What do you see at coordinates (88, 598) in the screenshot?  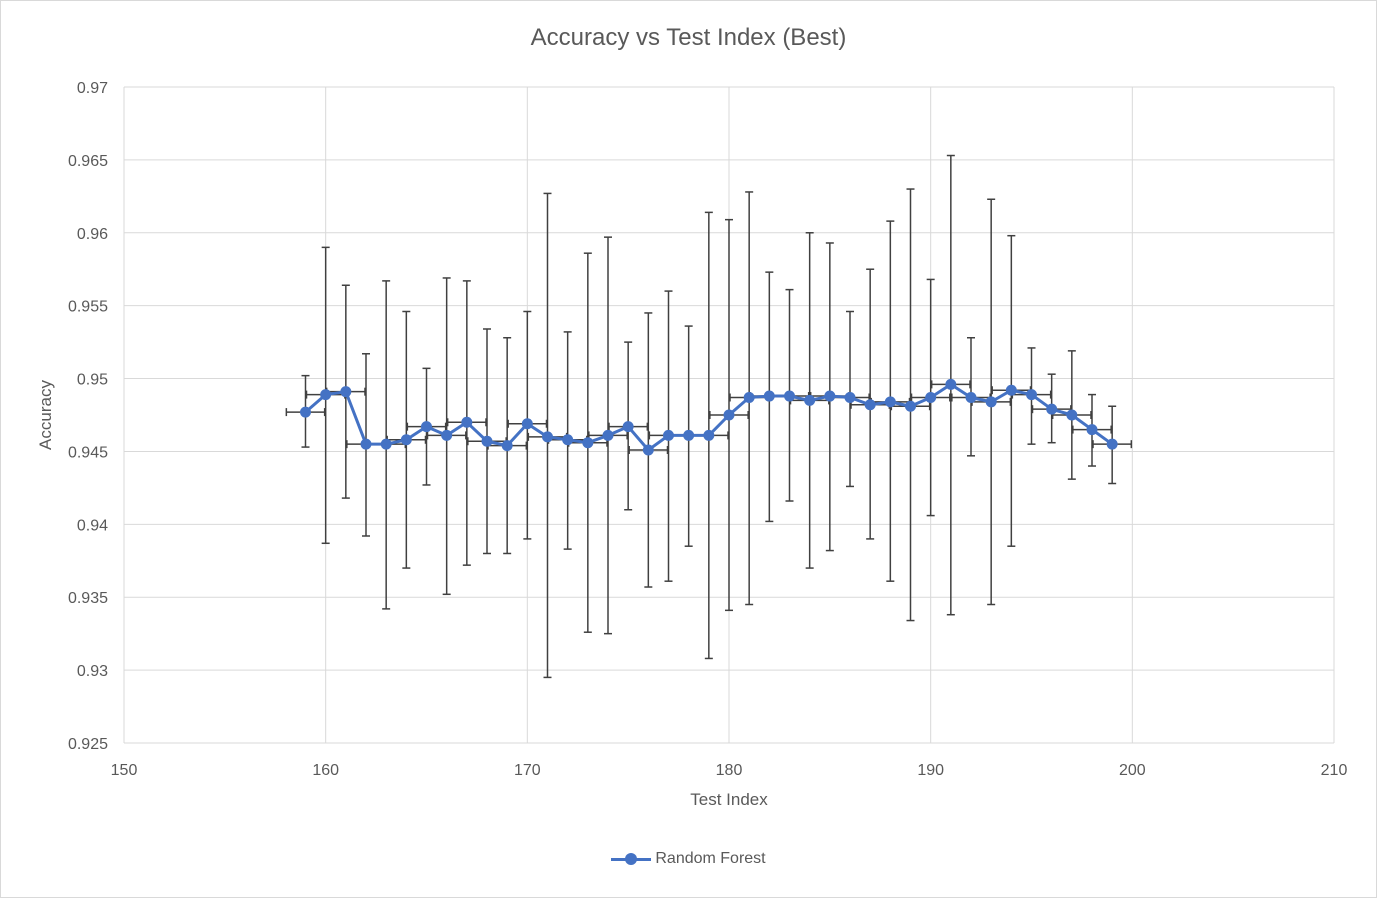 I see `y-tick-label: 0.935` at bounding box center [88, 598].